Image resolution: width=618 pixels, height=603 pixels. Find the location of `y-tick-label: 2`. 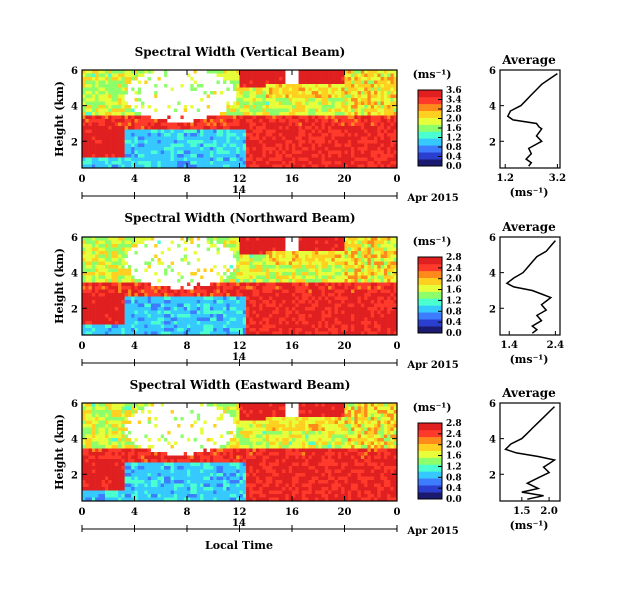

y-tick-label: 2 is located at coordinates (492, 142).